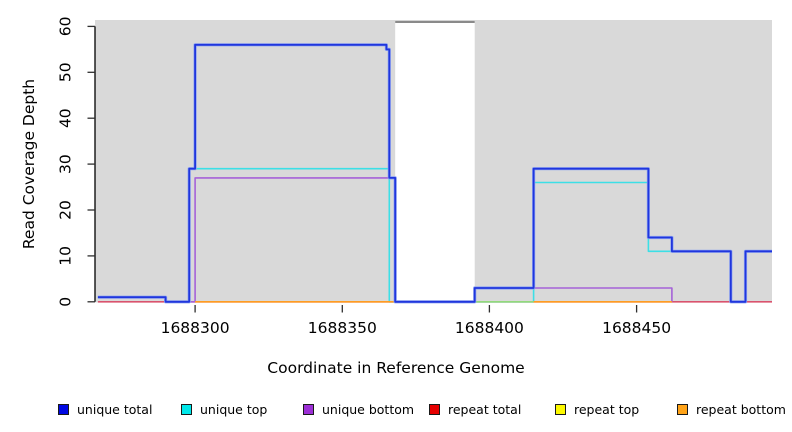 The width and height of the screenshot is (792, 432). I want to click on y-tick-label: 20, so click(66, 210).